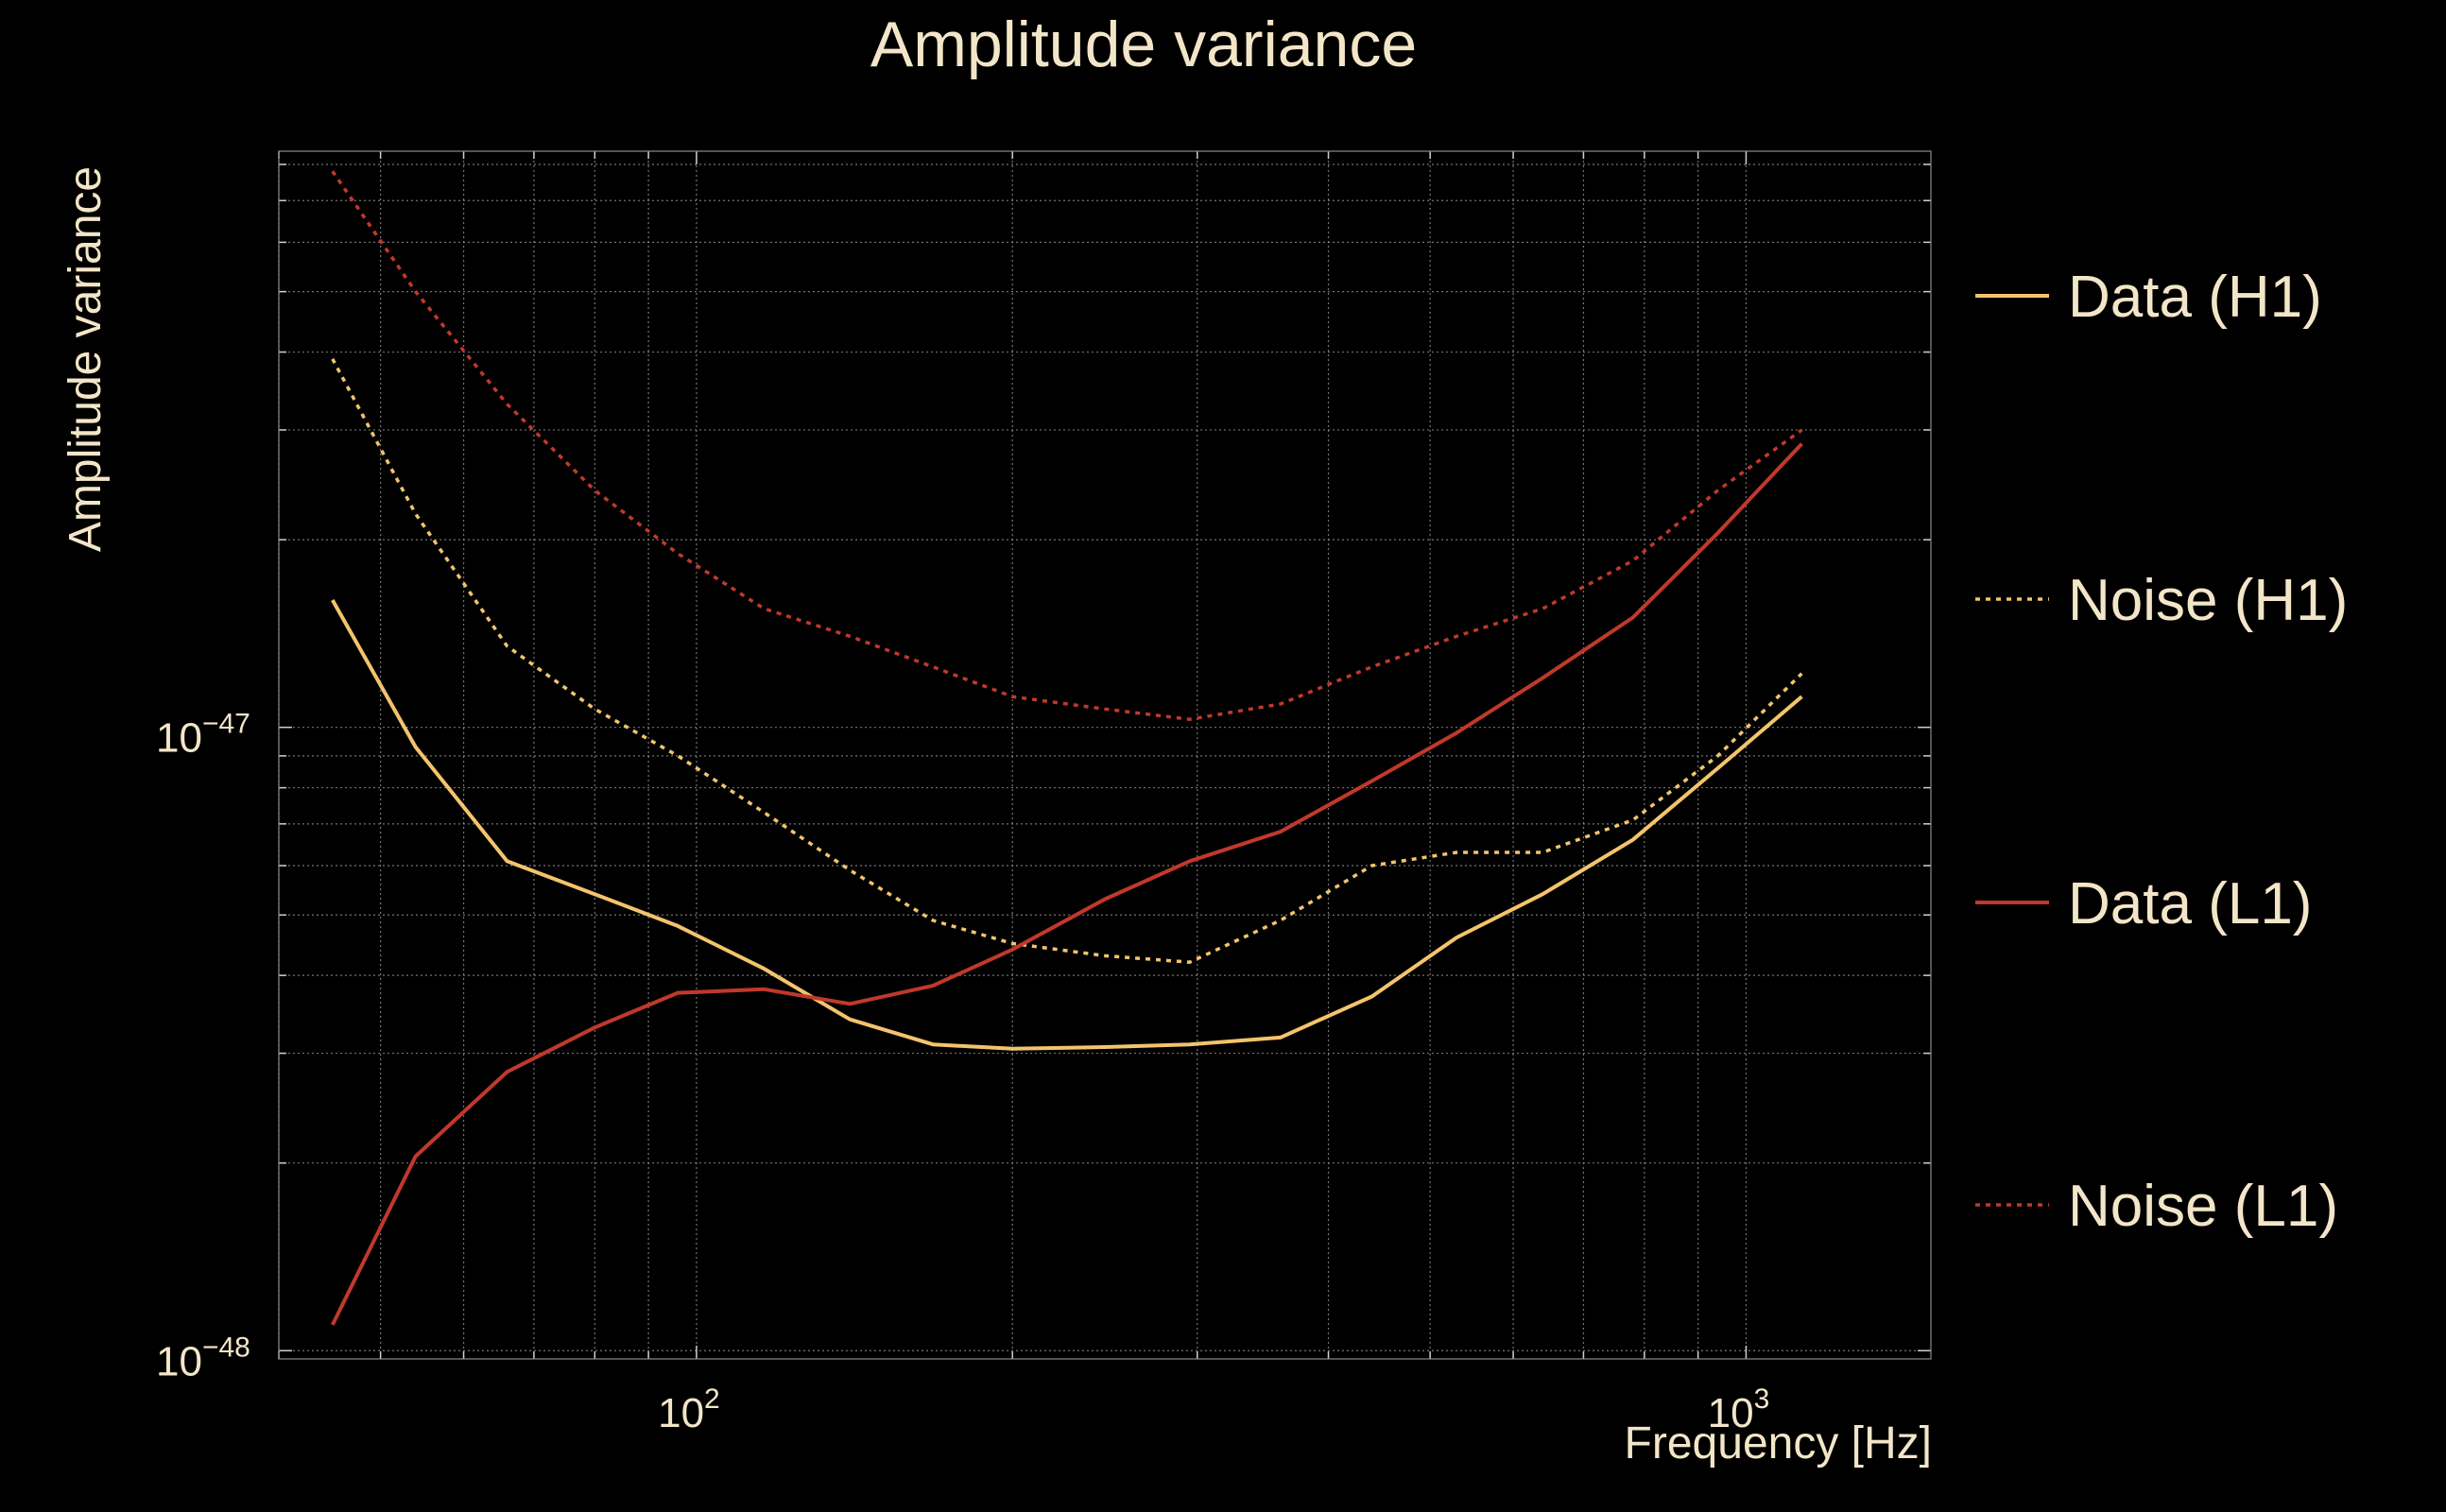  I want to click on legend: Data (H1) Noise (H1) Data (L1) Noise (L1), so click(2161, 752).